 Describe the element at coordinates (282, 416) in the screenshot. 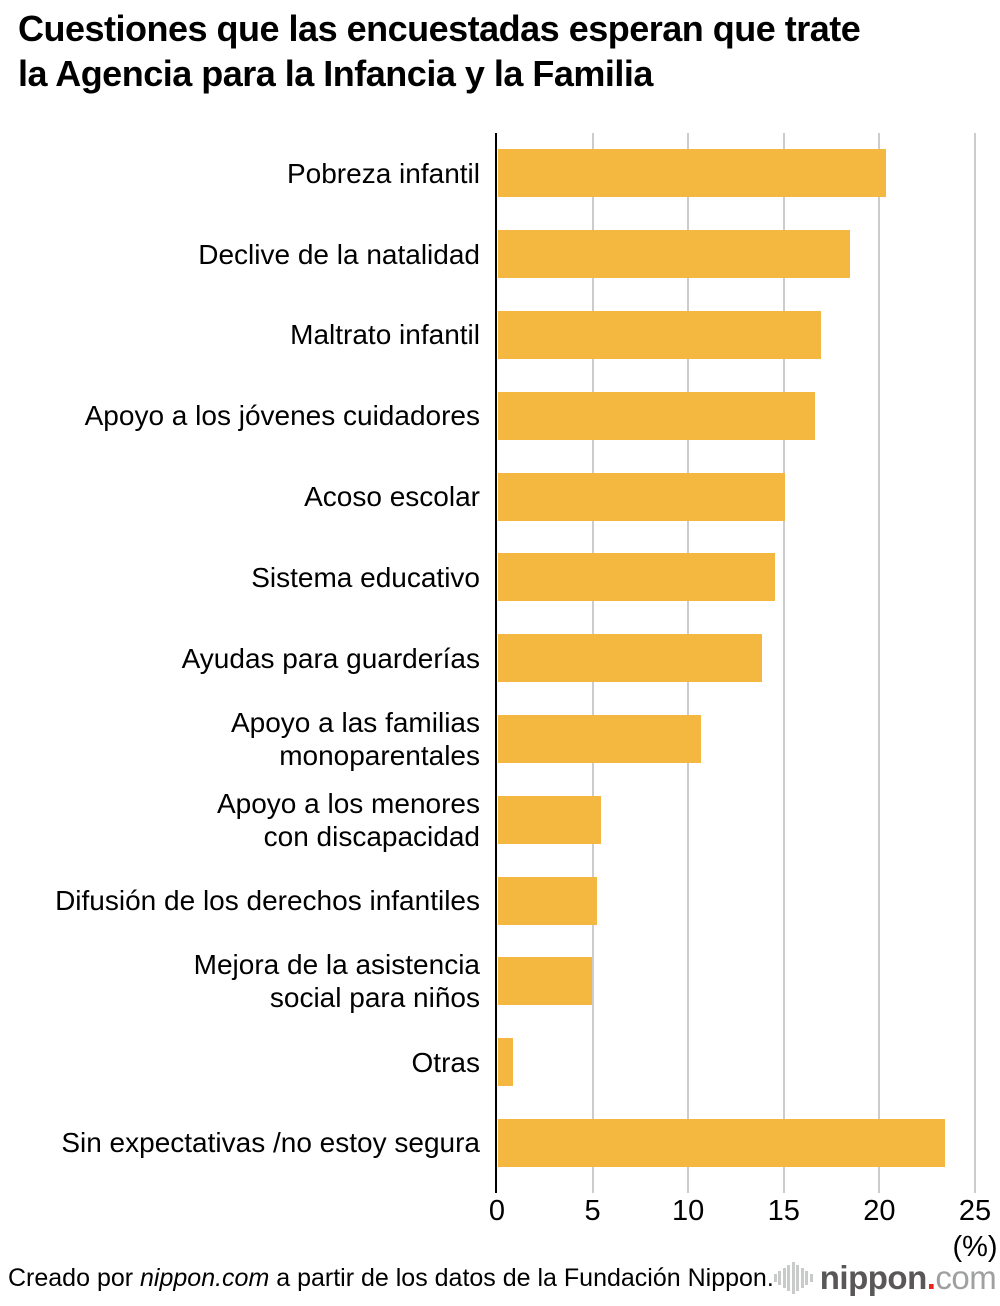

I see `category-label: Apoyo a los jóvenes cuidadores` at that location.